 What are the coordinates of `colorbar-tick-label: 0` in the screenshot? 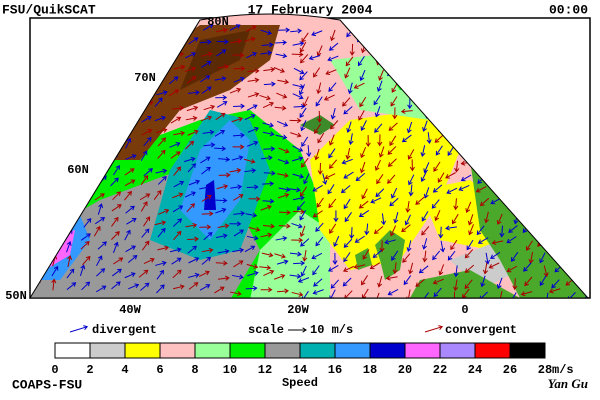 It's located at (54, 370).